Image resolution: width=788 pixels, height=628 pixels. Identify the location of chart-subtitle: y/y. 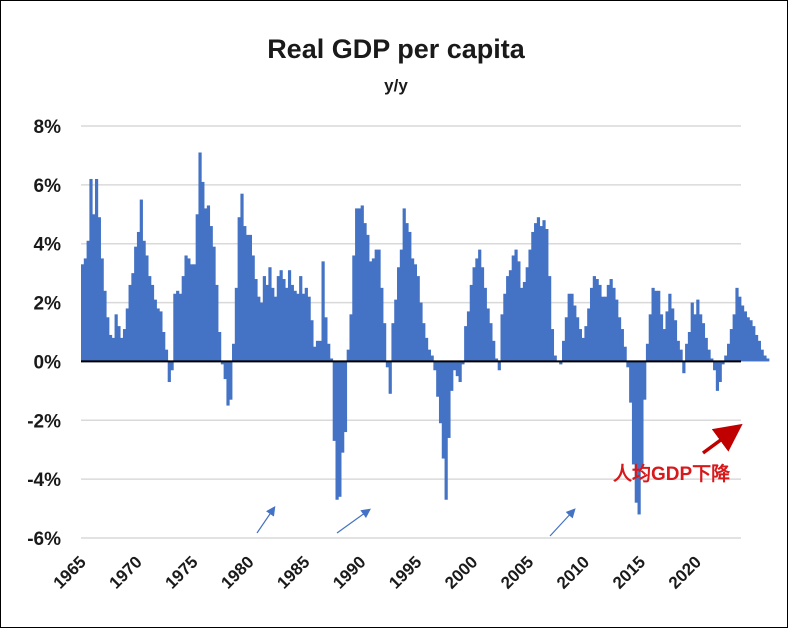
(396, 85).